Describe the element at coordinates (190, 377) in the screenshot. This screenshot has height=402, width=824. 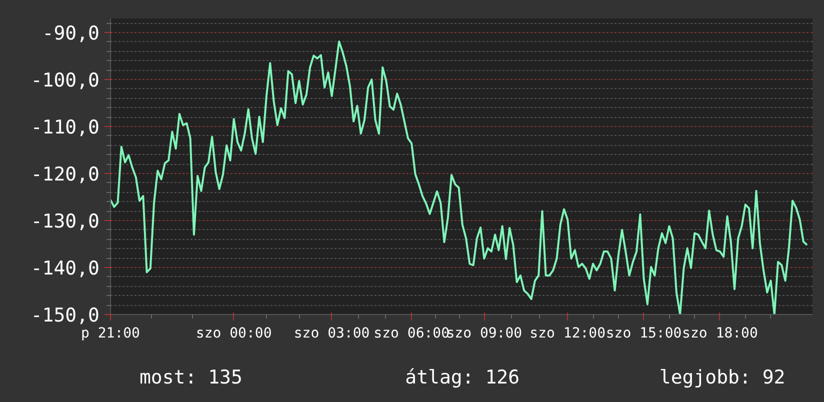
I see `text: most: 135` at that location.